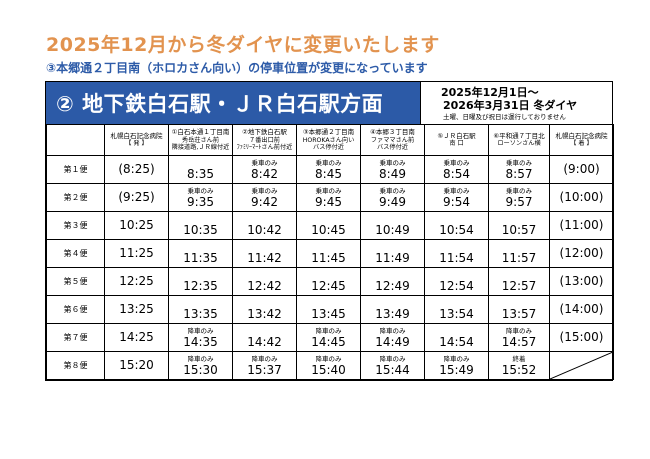 The height and width of the screenshot is (459, 650). I want to click on time-value: 8:49, so click(392, 173).